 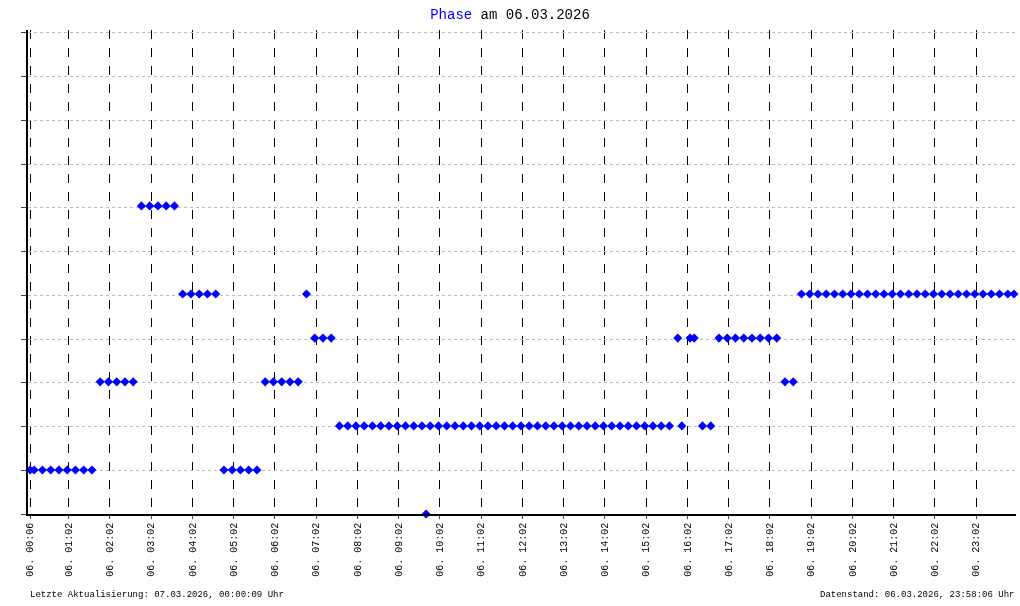 What do you see at coordinates (451, 14) in the screenshot?
I see `text: Phase` at bounding box center [451, 14].